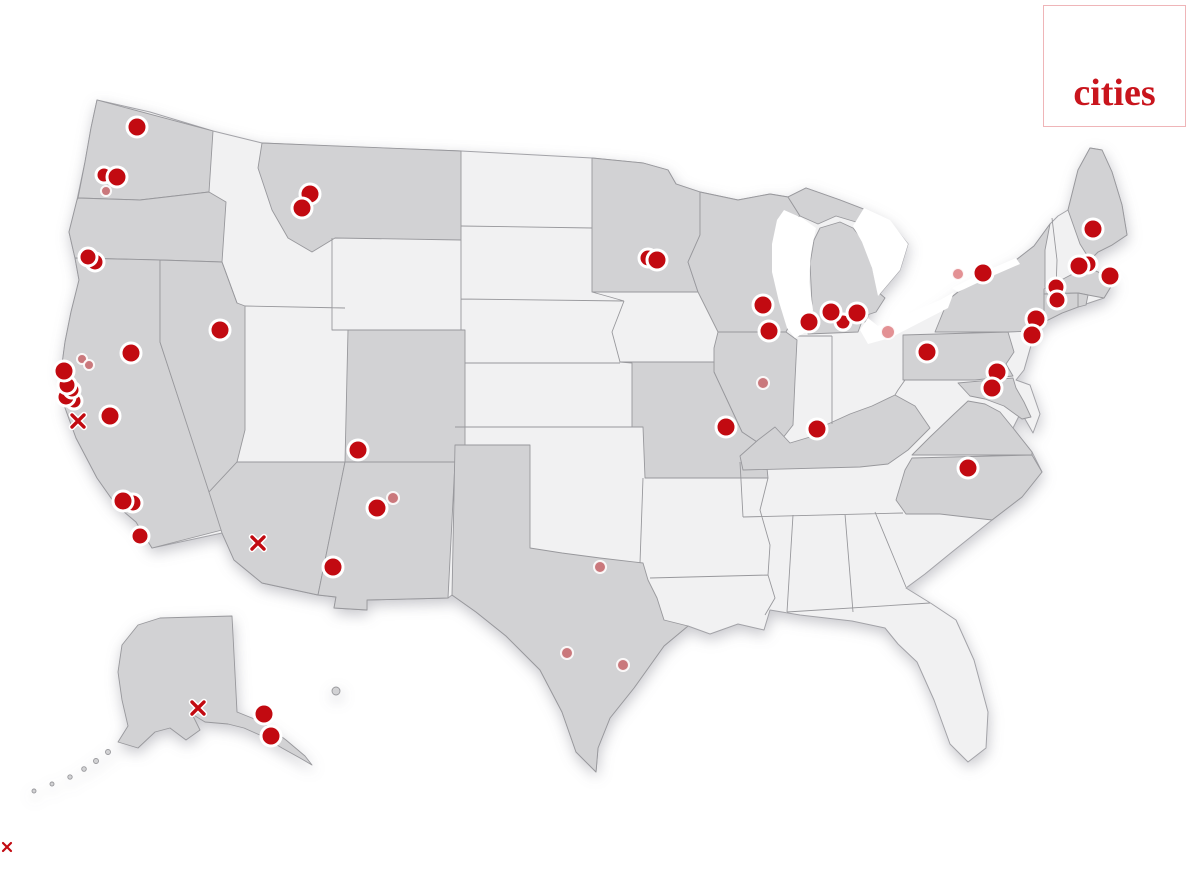 The height and width of the screenshot is (870, 1190). I want to click on state-minnesota, so click(646, 225).